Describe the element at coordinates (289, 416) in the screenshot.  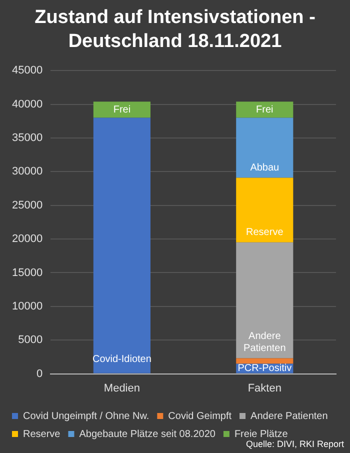
I see `legend-label: Andere Patienten` at that location.